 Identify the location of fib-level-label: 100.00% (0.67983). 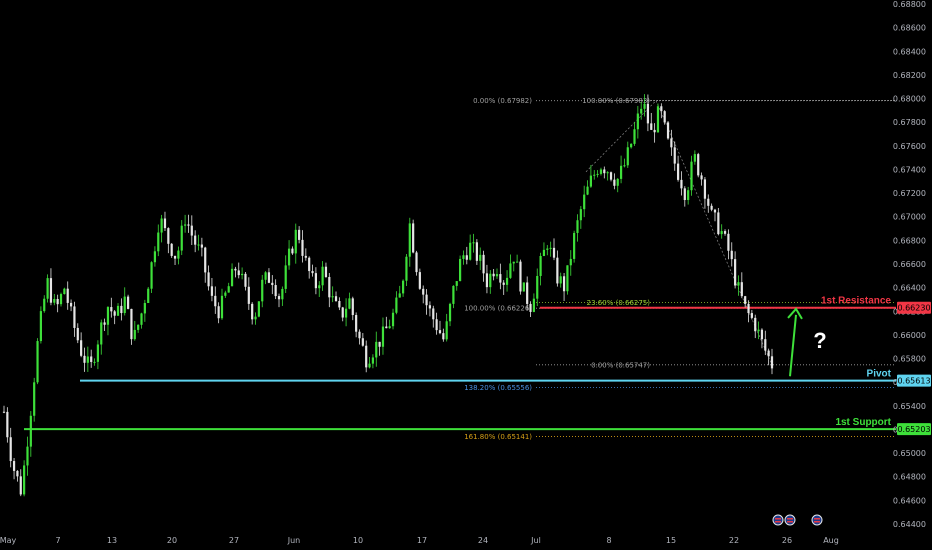
(616, 101).